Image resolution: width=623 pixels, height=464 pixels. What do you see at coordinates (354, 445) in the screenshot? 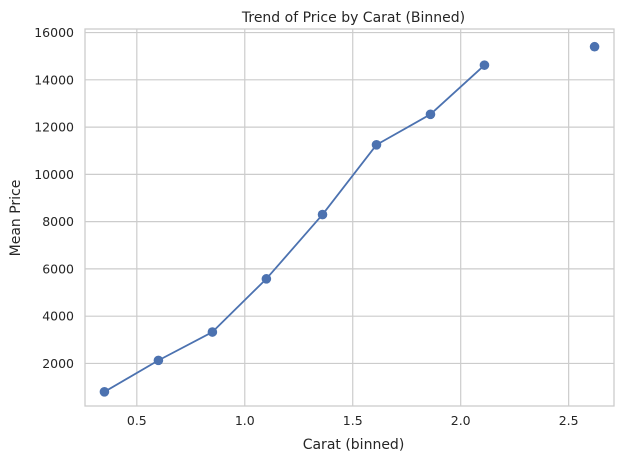
I see `x-axis-label: Carat (binned)` at bounding box center [354, 445].